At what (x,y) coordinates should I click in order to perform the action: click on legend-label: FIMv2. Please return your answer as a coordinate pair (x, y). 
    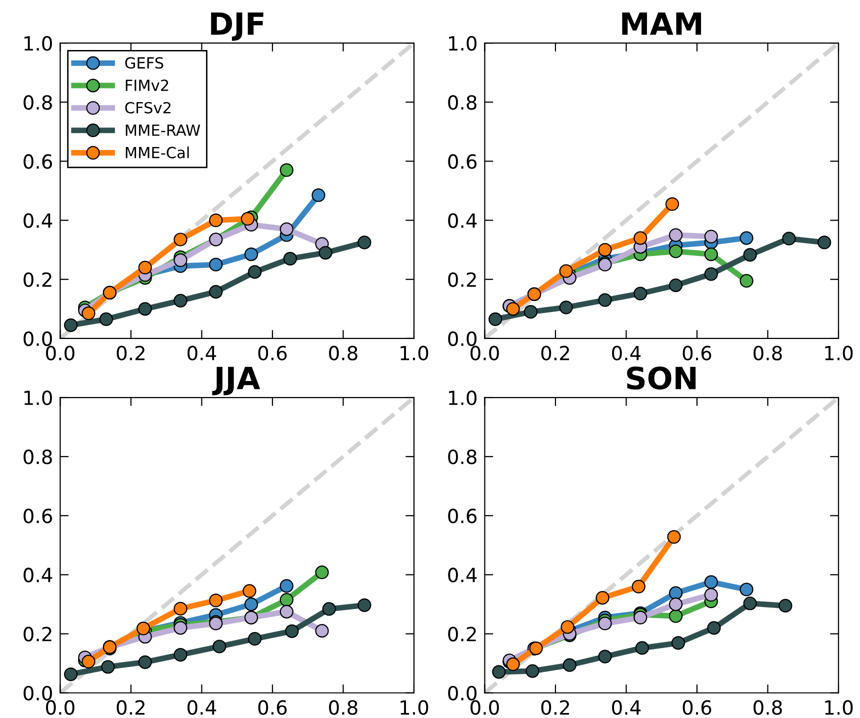
    Looking at the image, I should click on (147, 85).